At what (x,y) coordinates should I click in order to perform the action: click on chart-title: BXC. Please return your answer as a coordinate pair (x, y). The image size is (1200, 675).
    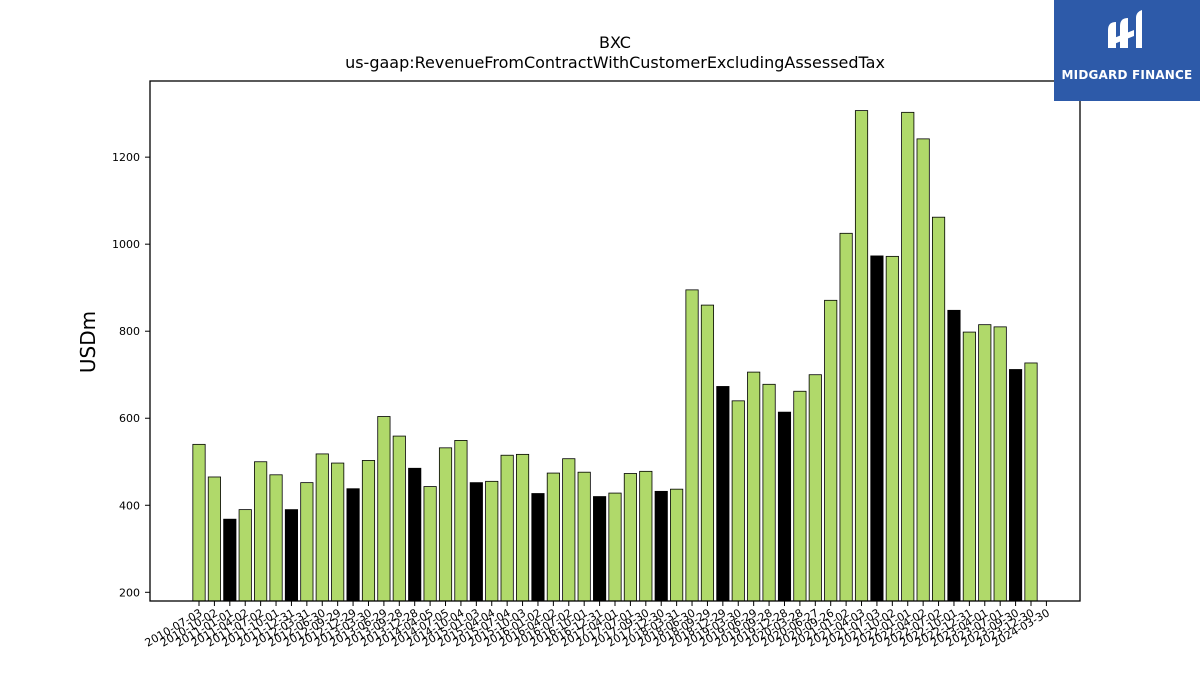
    Looking at the image, I should click on (615, 42).